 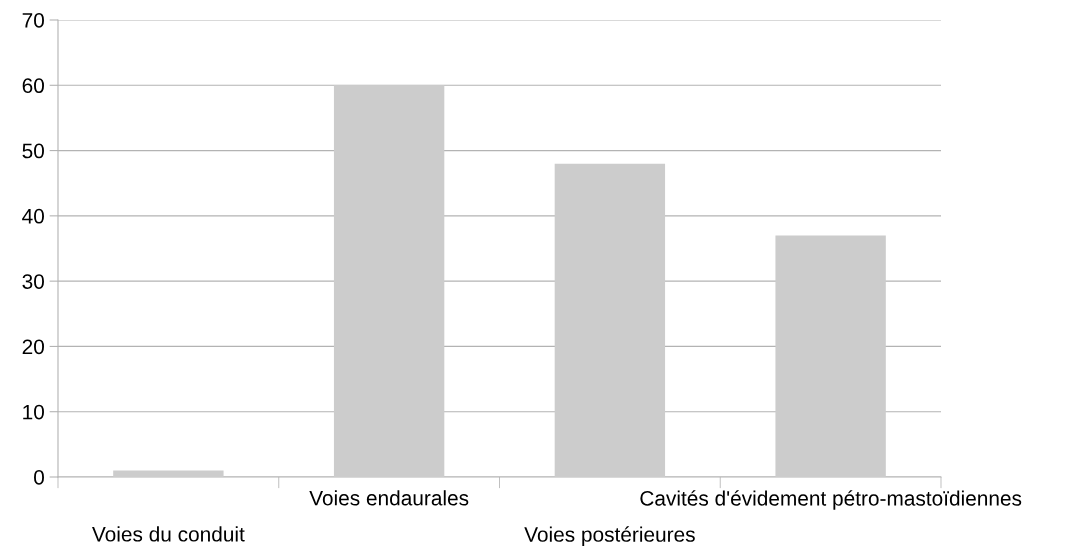 What do you see at coordinates (33, 216) in the screenshot?
I see `y-tick-label: 40` at bounding box center [33, 216].